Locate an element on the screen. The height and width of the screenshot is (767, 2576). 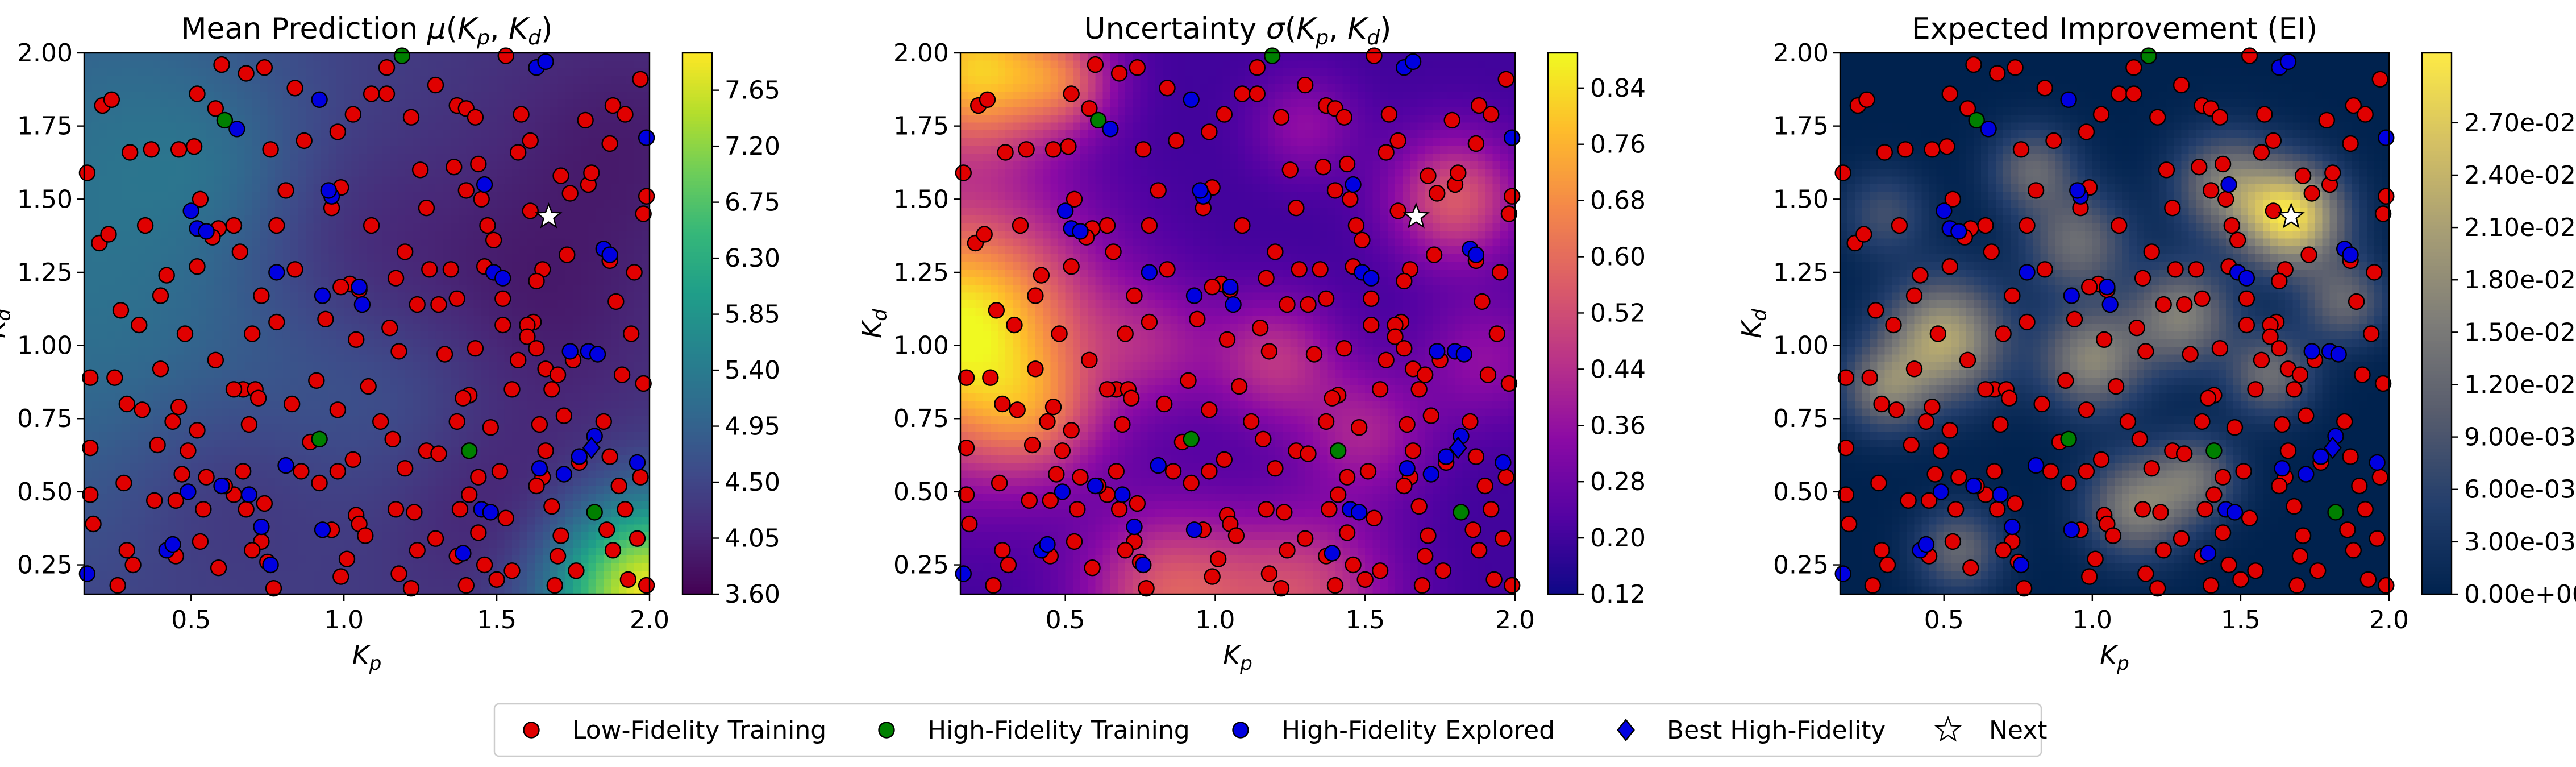
colorbar-tick-label: 0.12 is located at coordinates (1618, 594).